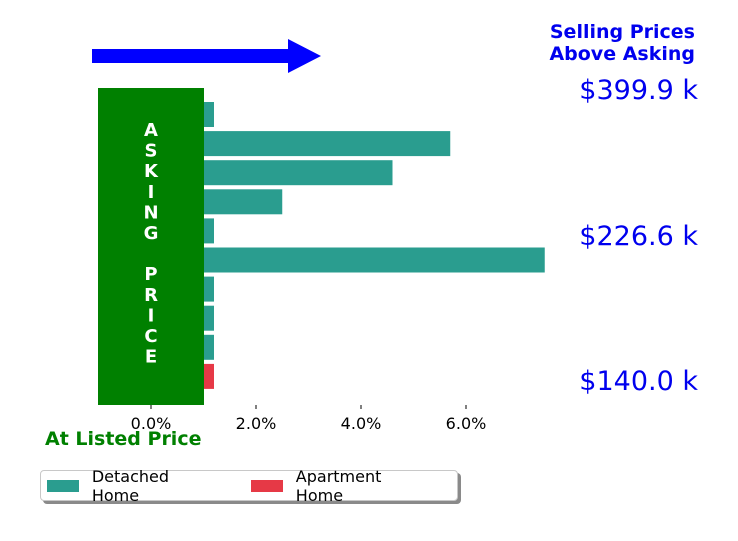 This screenshot has width=738, height=541. What do you see at coordinates (151, 423) in the screenshot?
I see `x-tick-label: 0.0%` at bounding box center [151, 423].